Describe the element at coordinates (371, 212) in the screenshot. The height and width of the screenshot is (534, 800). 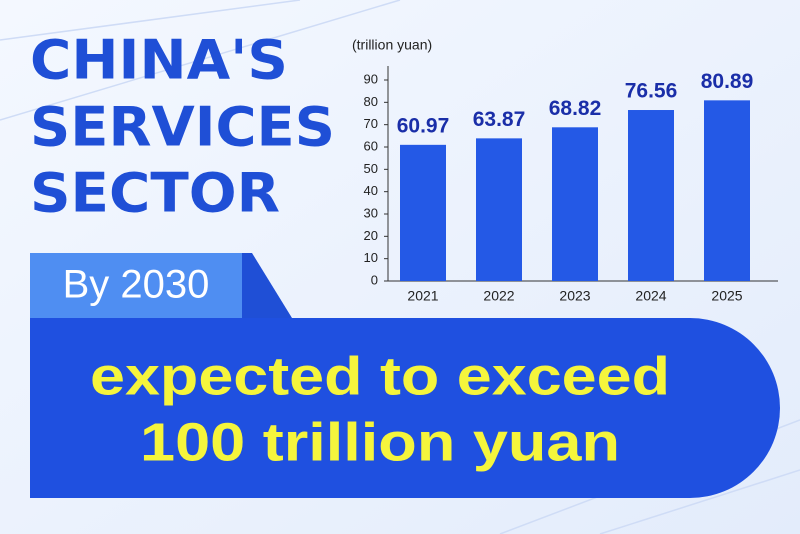
I see `y-tick-label: 30` at that location.